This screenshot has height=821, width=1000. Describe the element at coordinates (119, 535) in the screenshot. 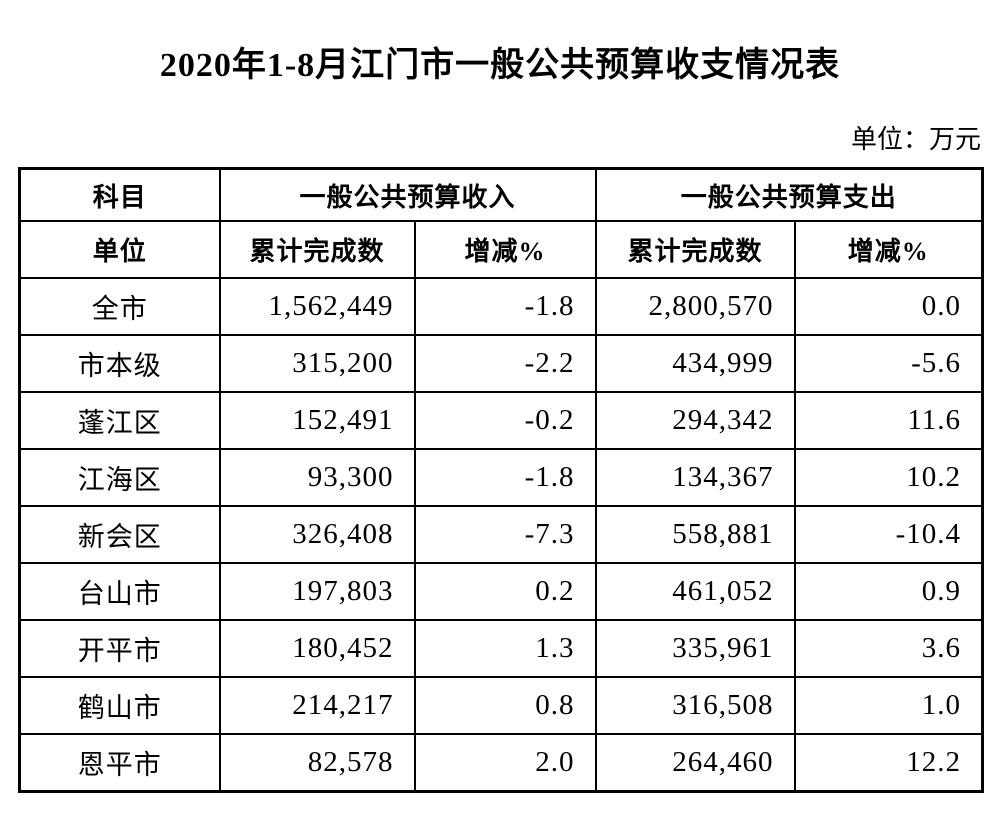

I see `region-name: 新会区` at that location.